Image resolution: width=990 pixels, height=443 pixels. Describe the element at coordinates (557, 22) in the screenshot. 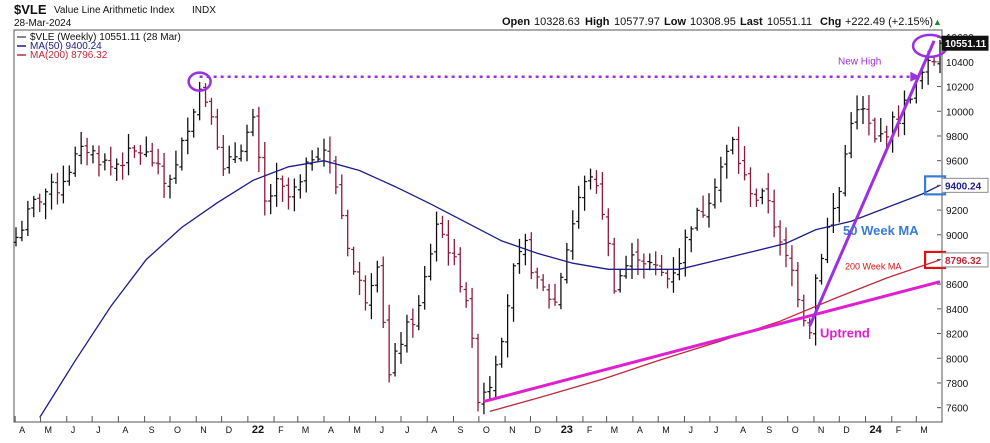

I see `open-value: 10328.63` at that location.